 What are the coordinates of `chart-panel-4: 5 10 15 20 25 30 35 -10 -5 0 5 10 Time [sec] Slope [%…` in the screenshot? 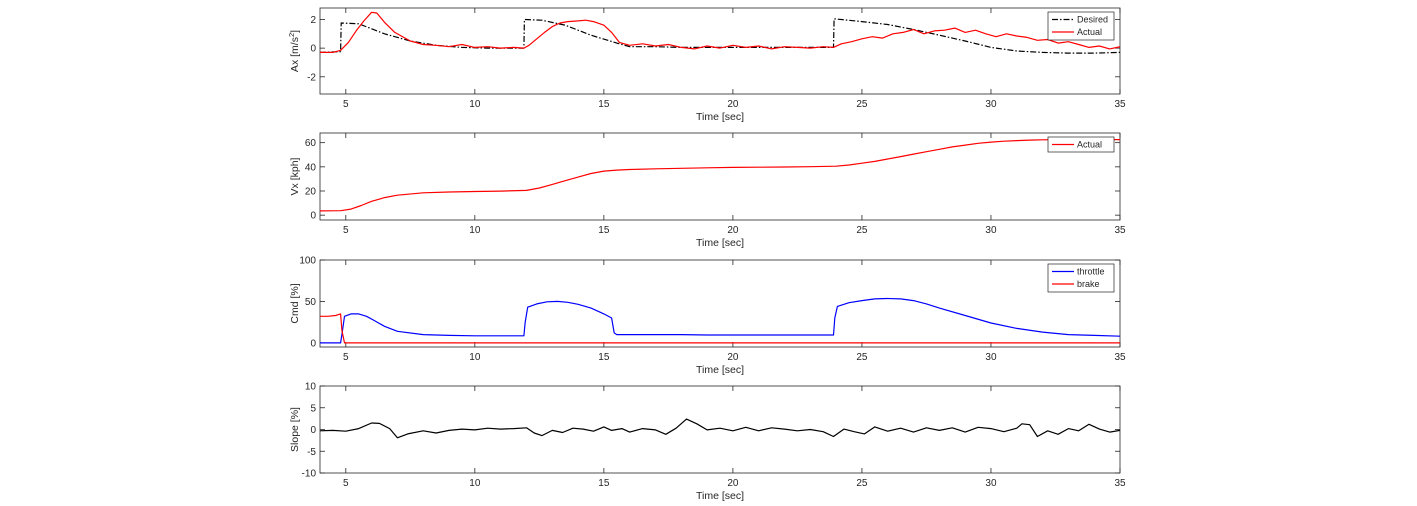 It's located at (707, 442).